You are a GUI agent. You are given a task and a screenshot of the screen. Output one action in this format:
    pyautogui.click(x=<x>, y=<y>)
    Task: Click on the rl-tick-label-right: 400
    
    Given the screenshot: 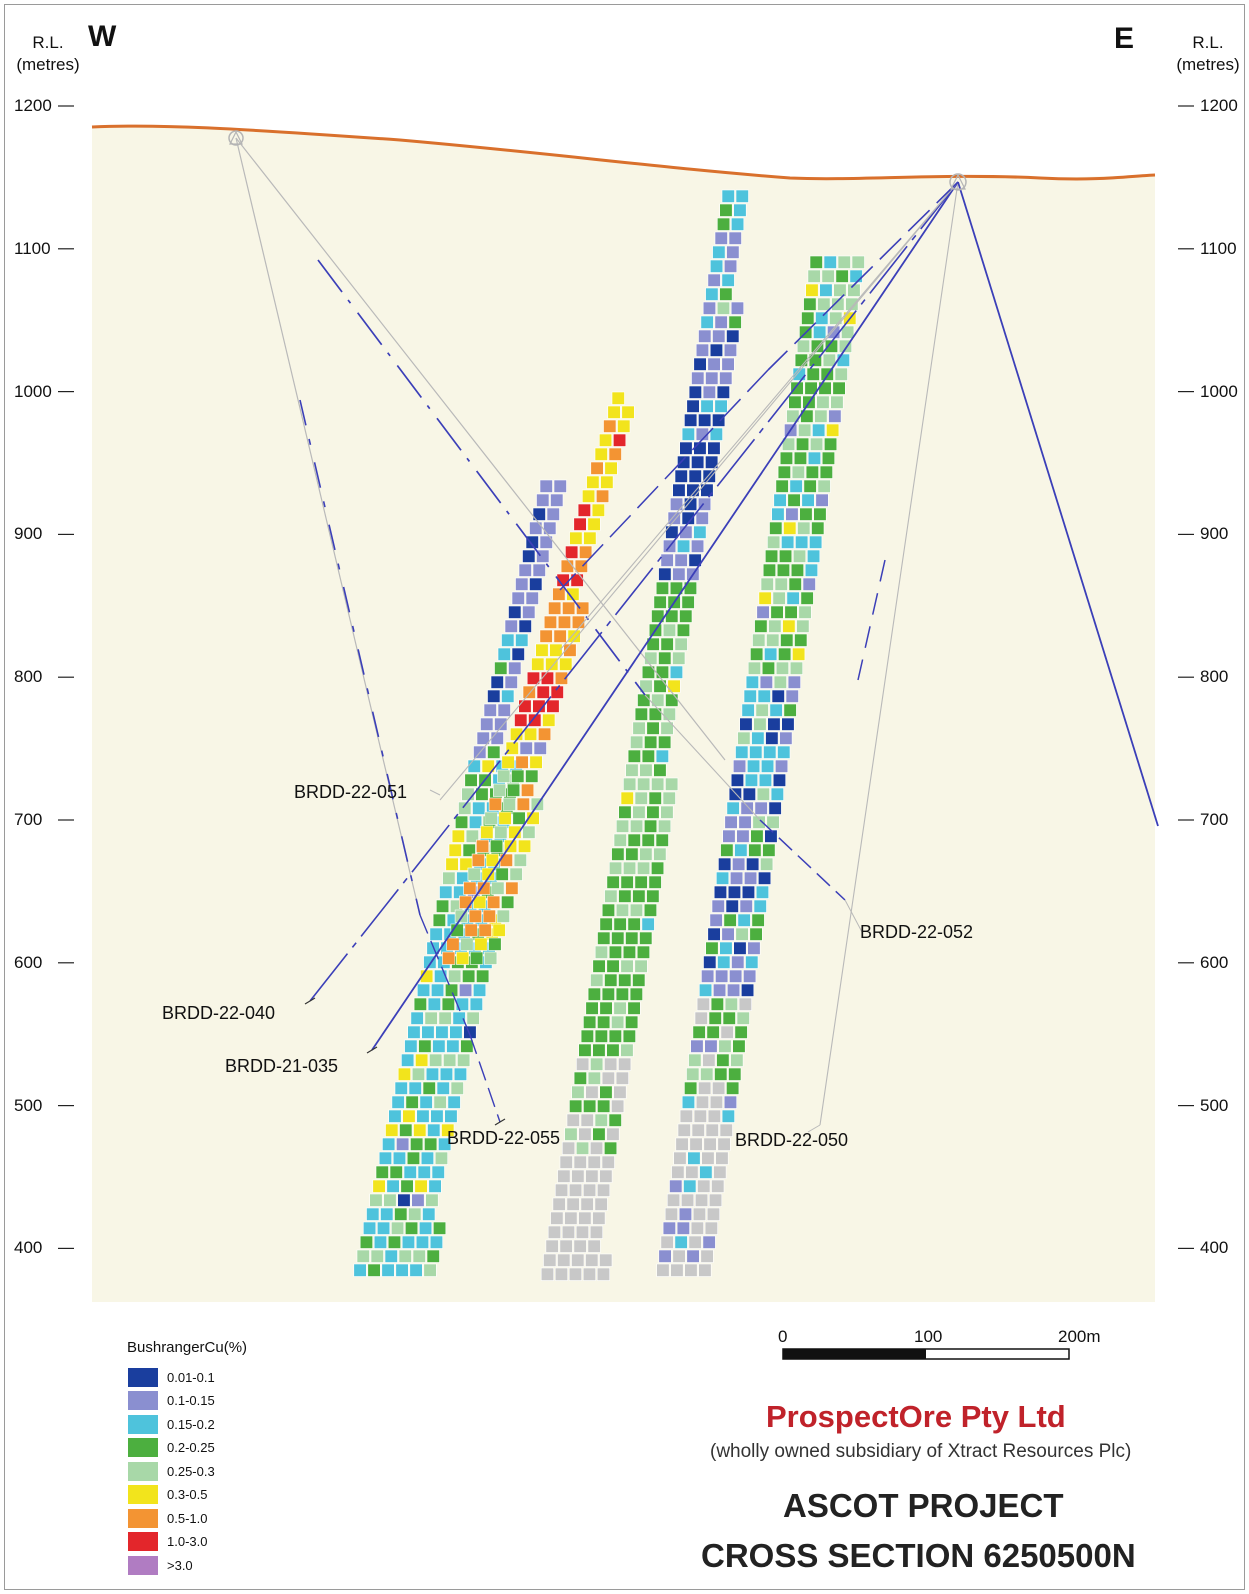 What is the action you would take?
    pyautogui.click(x=1214, y=1248)
    